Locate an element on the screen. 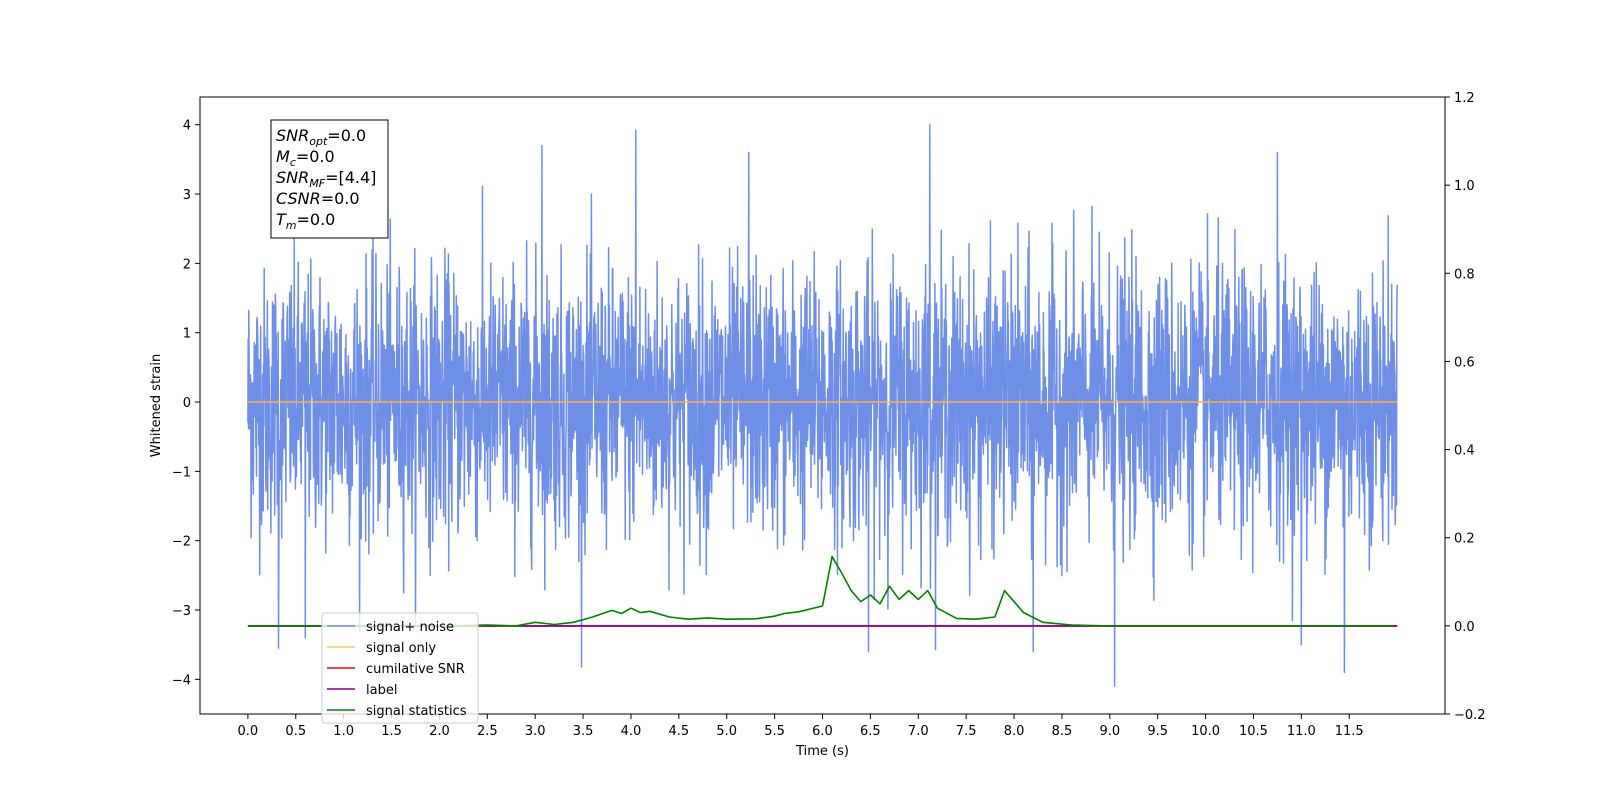  x-tick-label: 7.0 is located at coordinates (918, 731).